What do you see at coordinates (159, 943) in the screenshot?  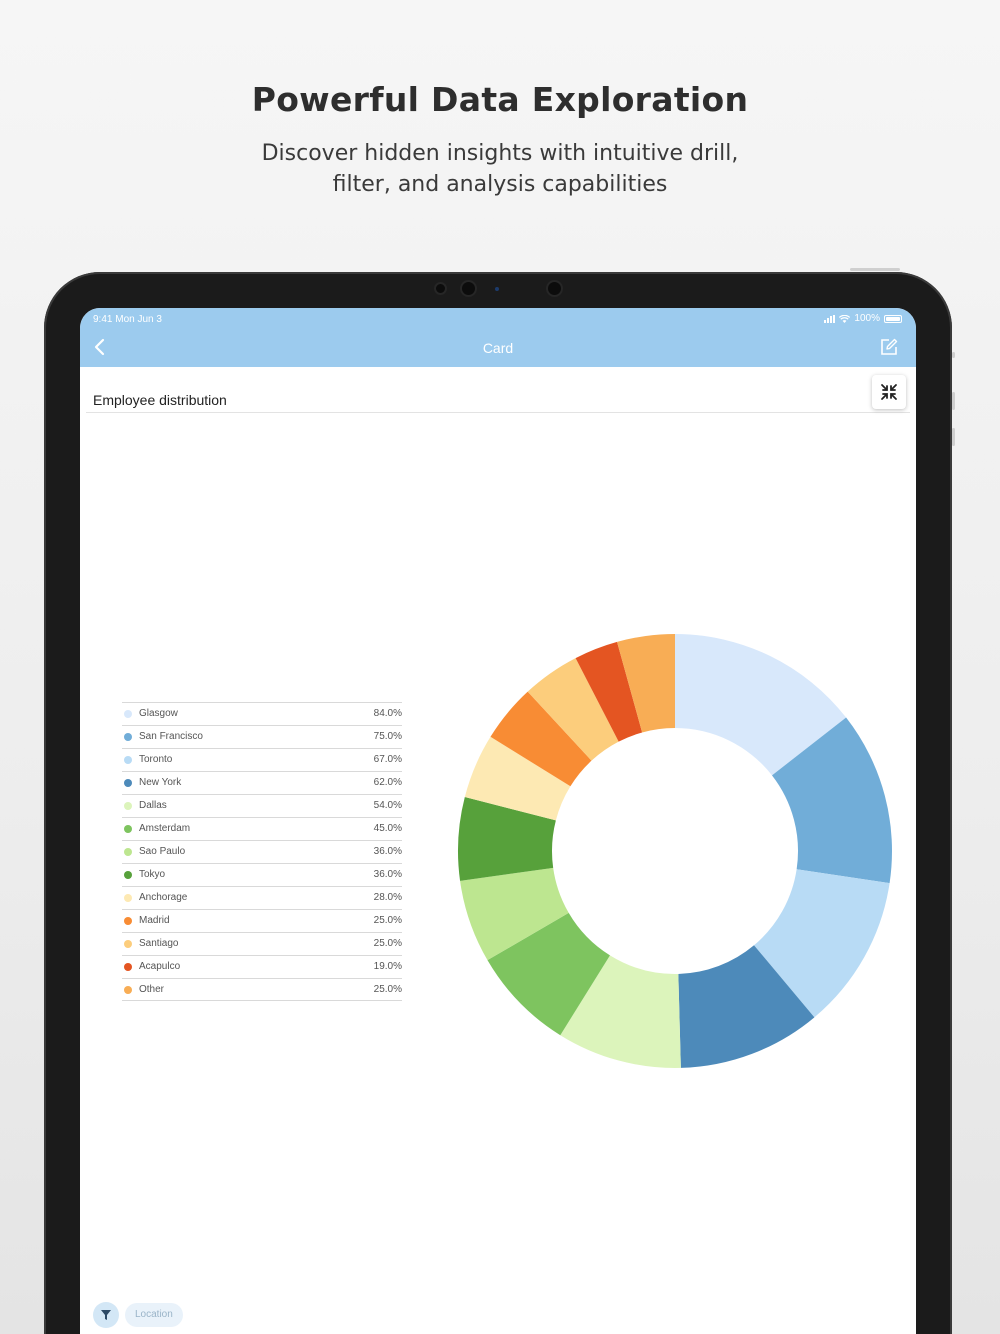 I see `legend-label: Santiago` at bounding box center [159, 943].